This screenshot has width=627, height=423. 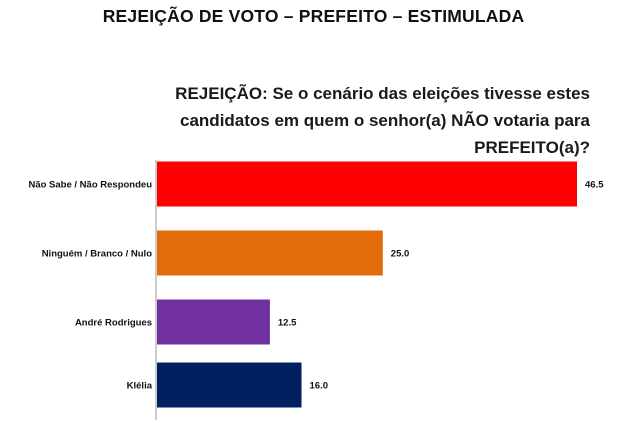 What do you see at coordinates (400, 254) in the screenshot?
I see `value-label: 25.0` at bounding box center [400, 254].